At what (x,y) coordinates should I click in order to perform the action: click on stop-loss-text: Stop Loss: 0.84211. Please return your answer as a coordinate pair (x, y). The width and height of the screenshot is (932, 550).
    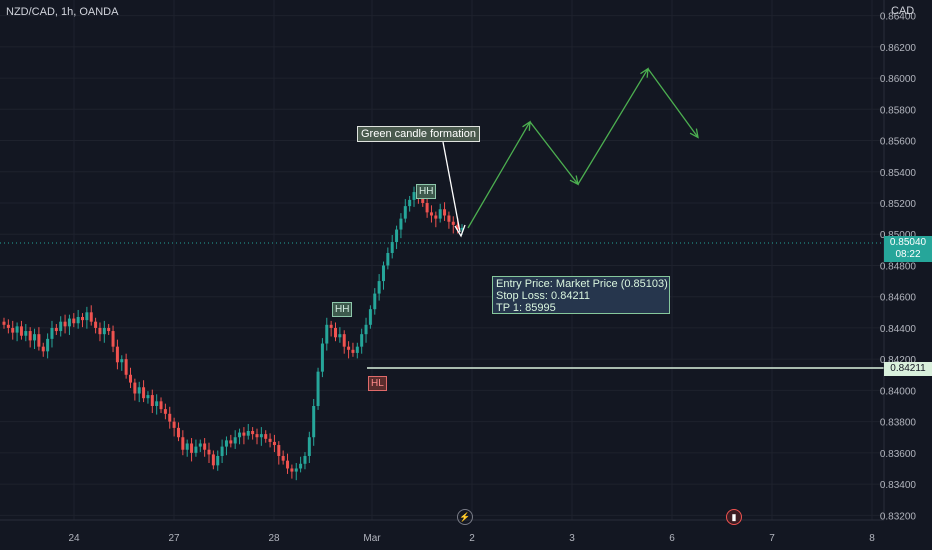
    Looking at the image, I should click on (543, 296).